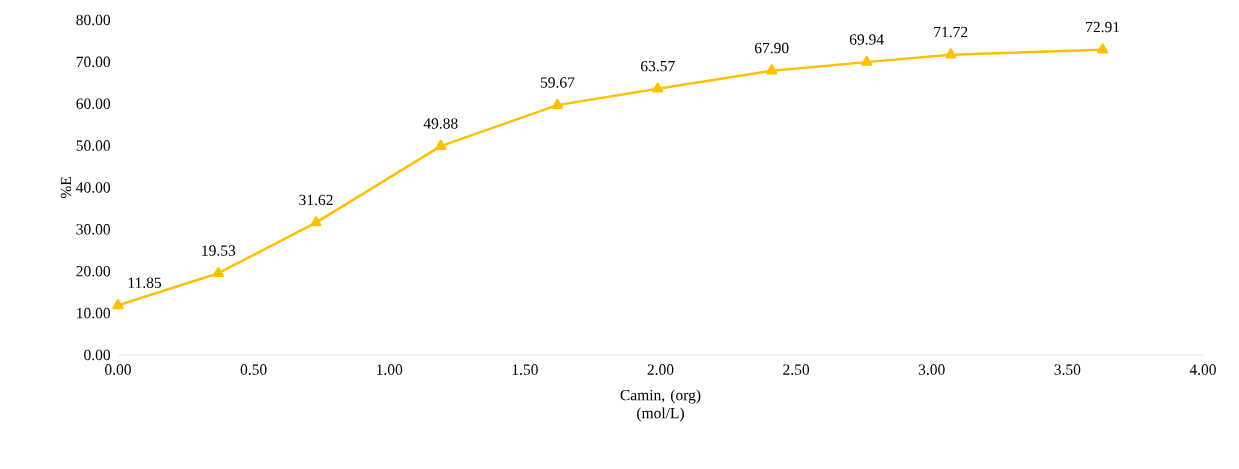 The width and height of the screenshot is (1239, 469). Describe the element at coordinates (771, 48) in the screenshot. I see `text: 67.90` at that location.